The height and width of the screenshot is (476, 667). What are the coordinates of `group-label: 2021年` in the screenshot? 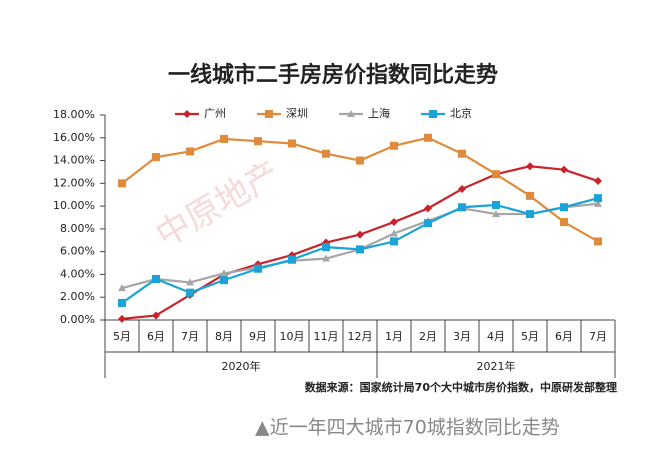 It's located at (496, 366).